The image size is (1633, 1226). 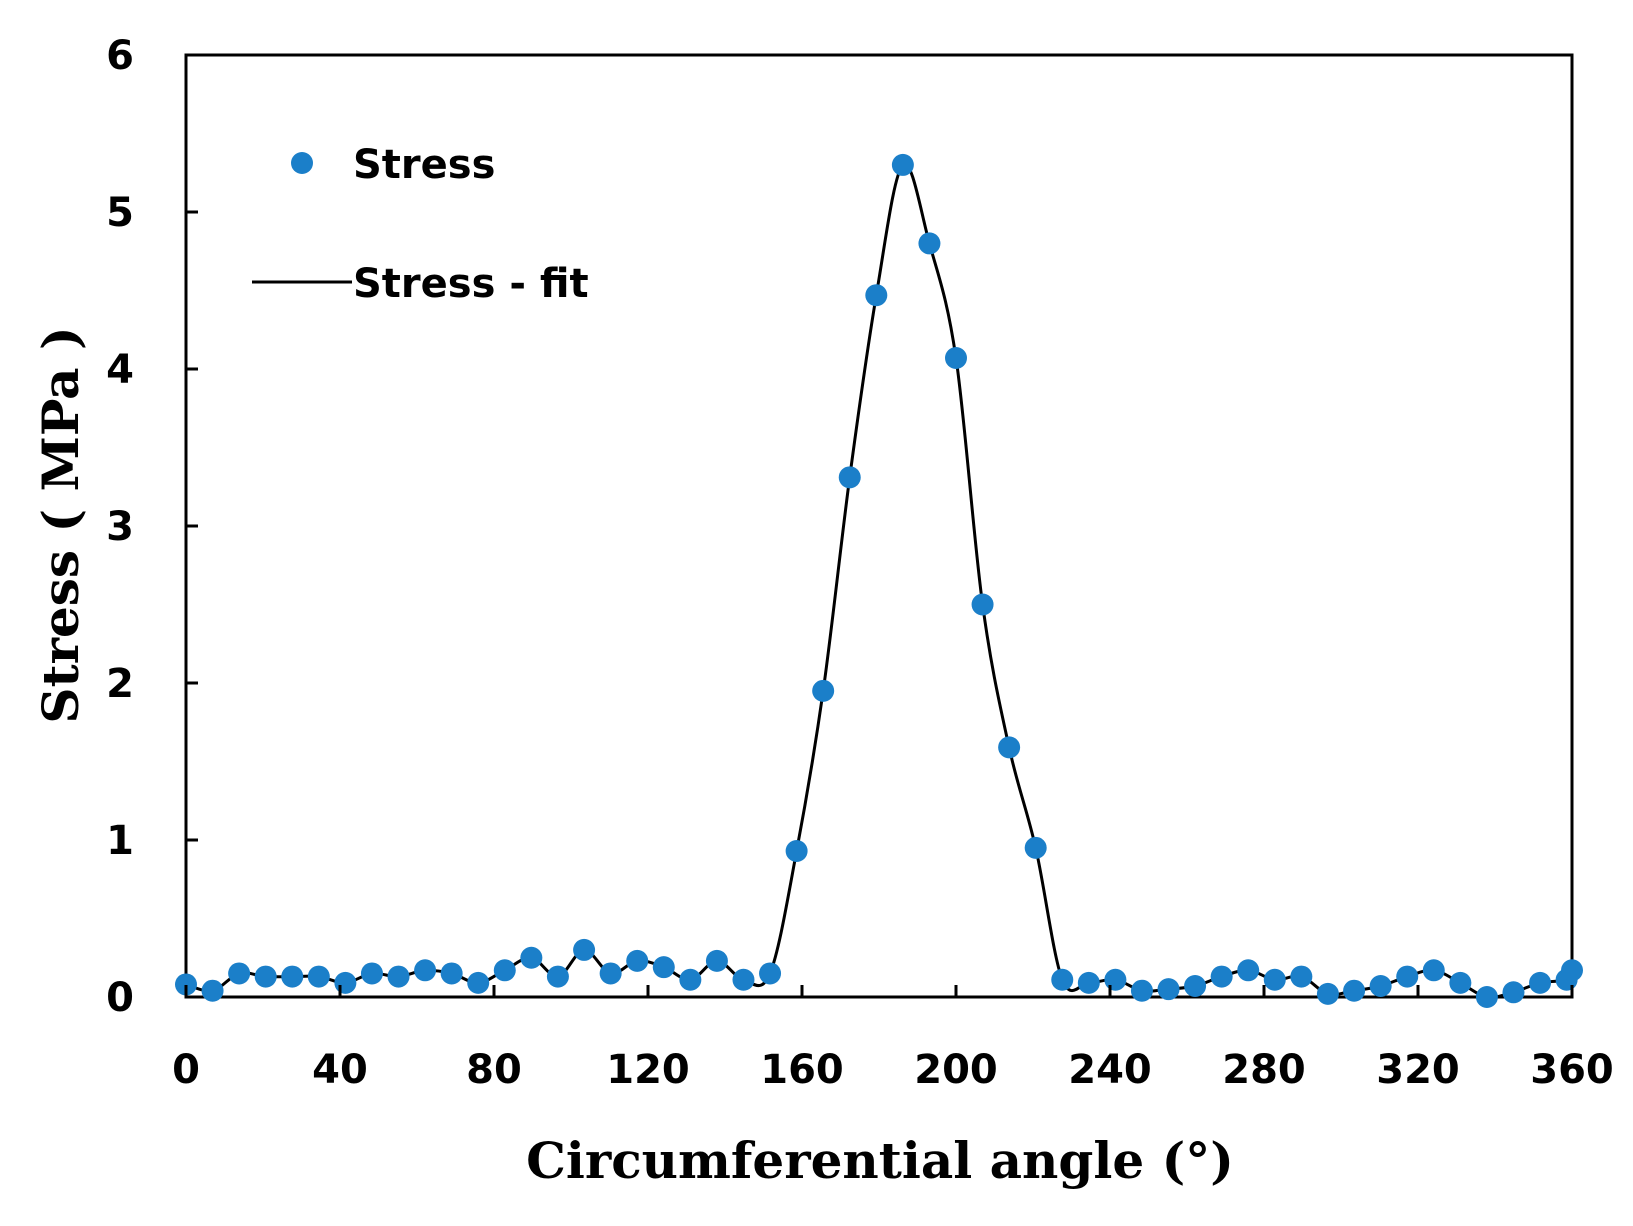 What do you see at coordinates (1110, 1070) in the screenshot?
I see `x-tick-label: 240` at bounding box center [1110, 1070].